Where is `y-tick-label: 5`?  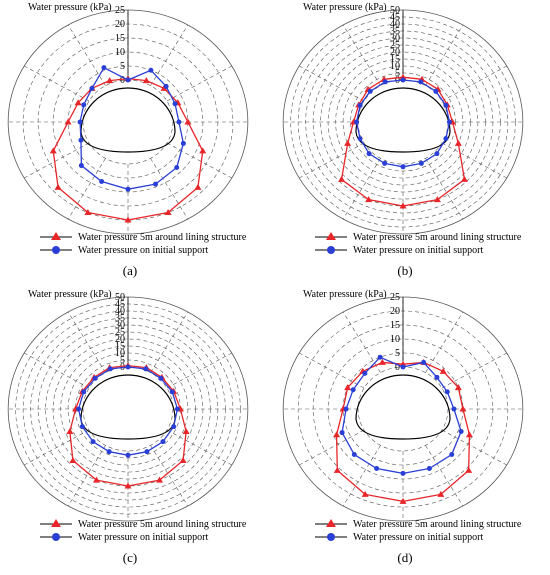
y-tick-label: 5 is located at coordinates (397, 73).